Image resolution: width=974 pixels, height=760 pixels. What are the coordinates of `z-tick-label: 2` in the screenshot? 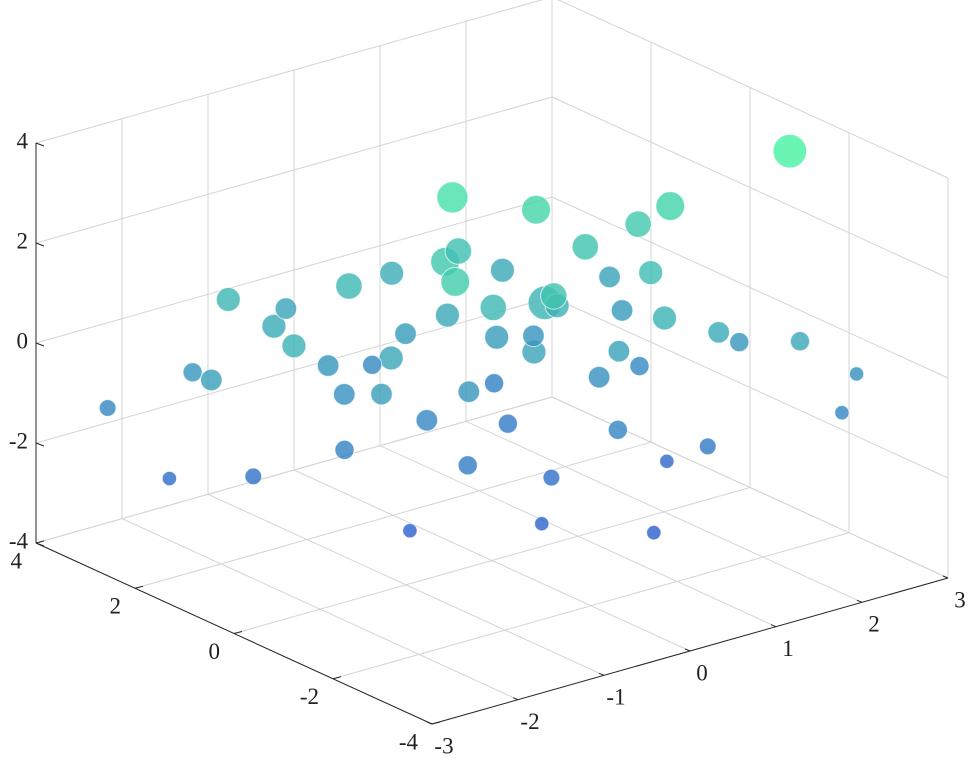 It's located at (23, 240).